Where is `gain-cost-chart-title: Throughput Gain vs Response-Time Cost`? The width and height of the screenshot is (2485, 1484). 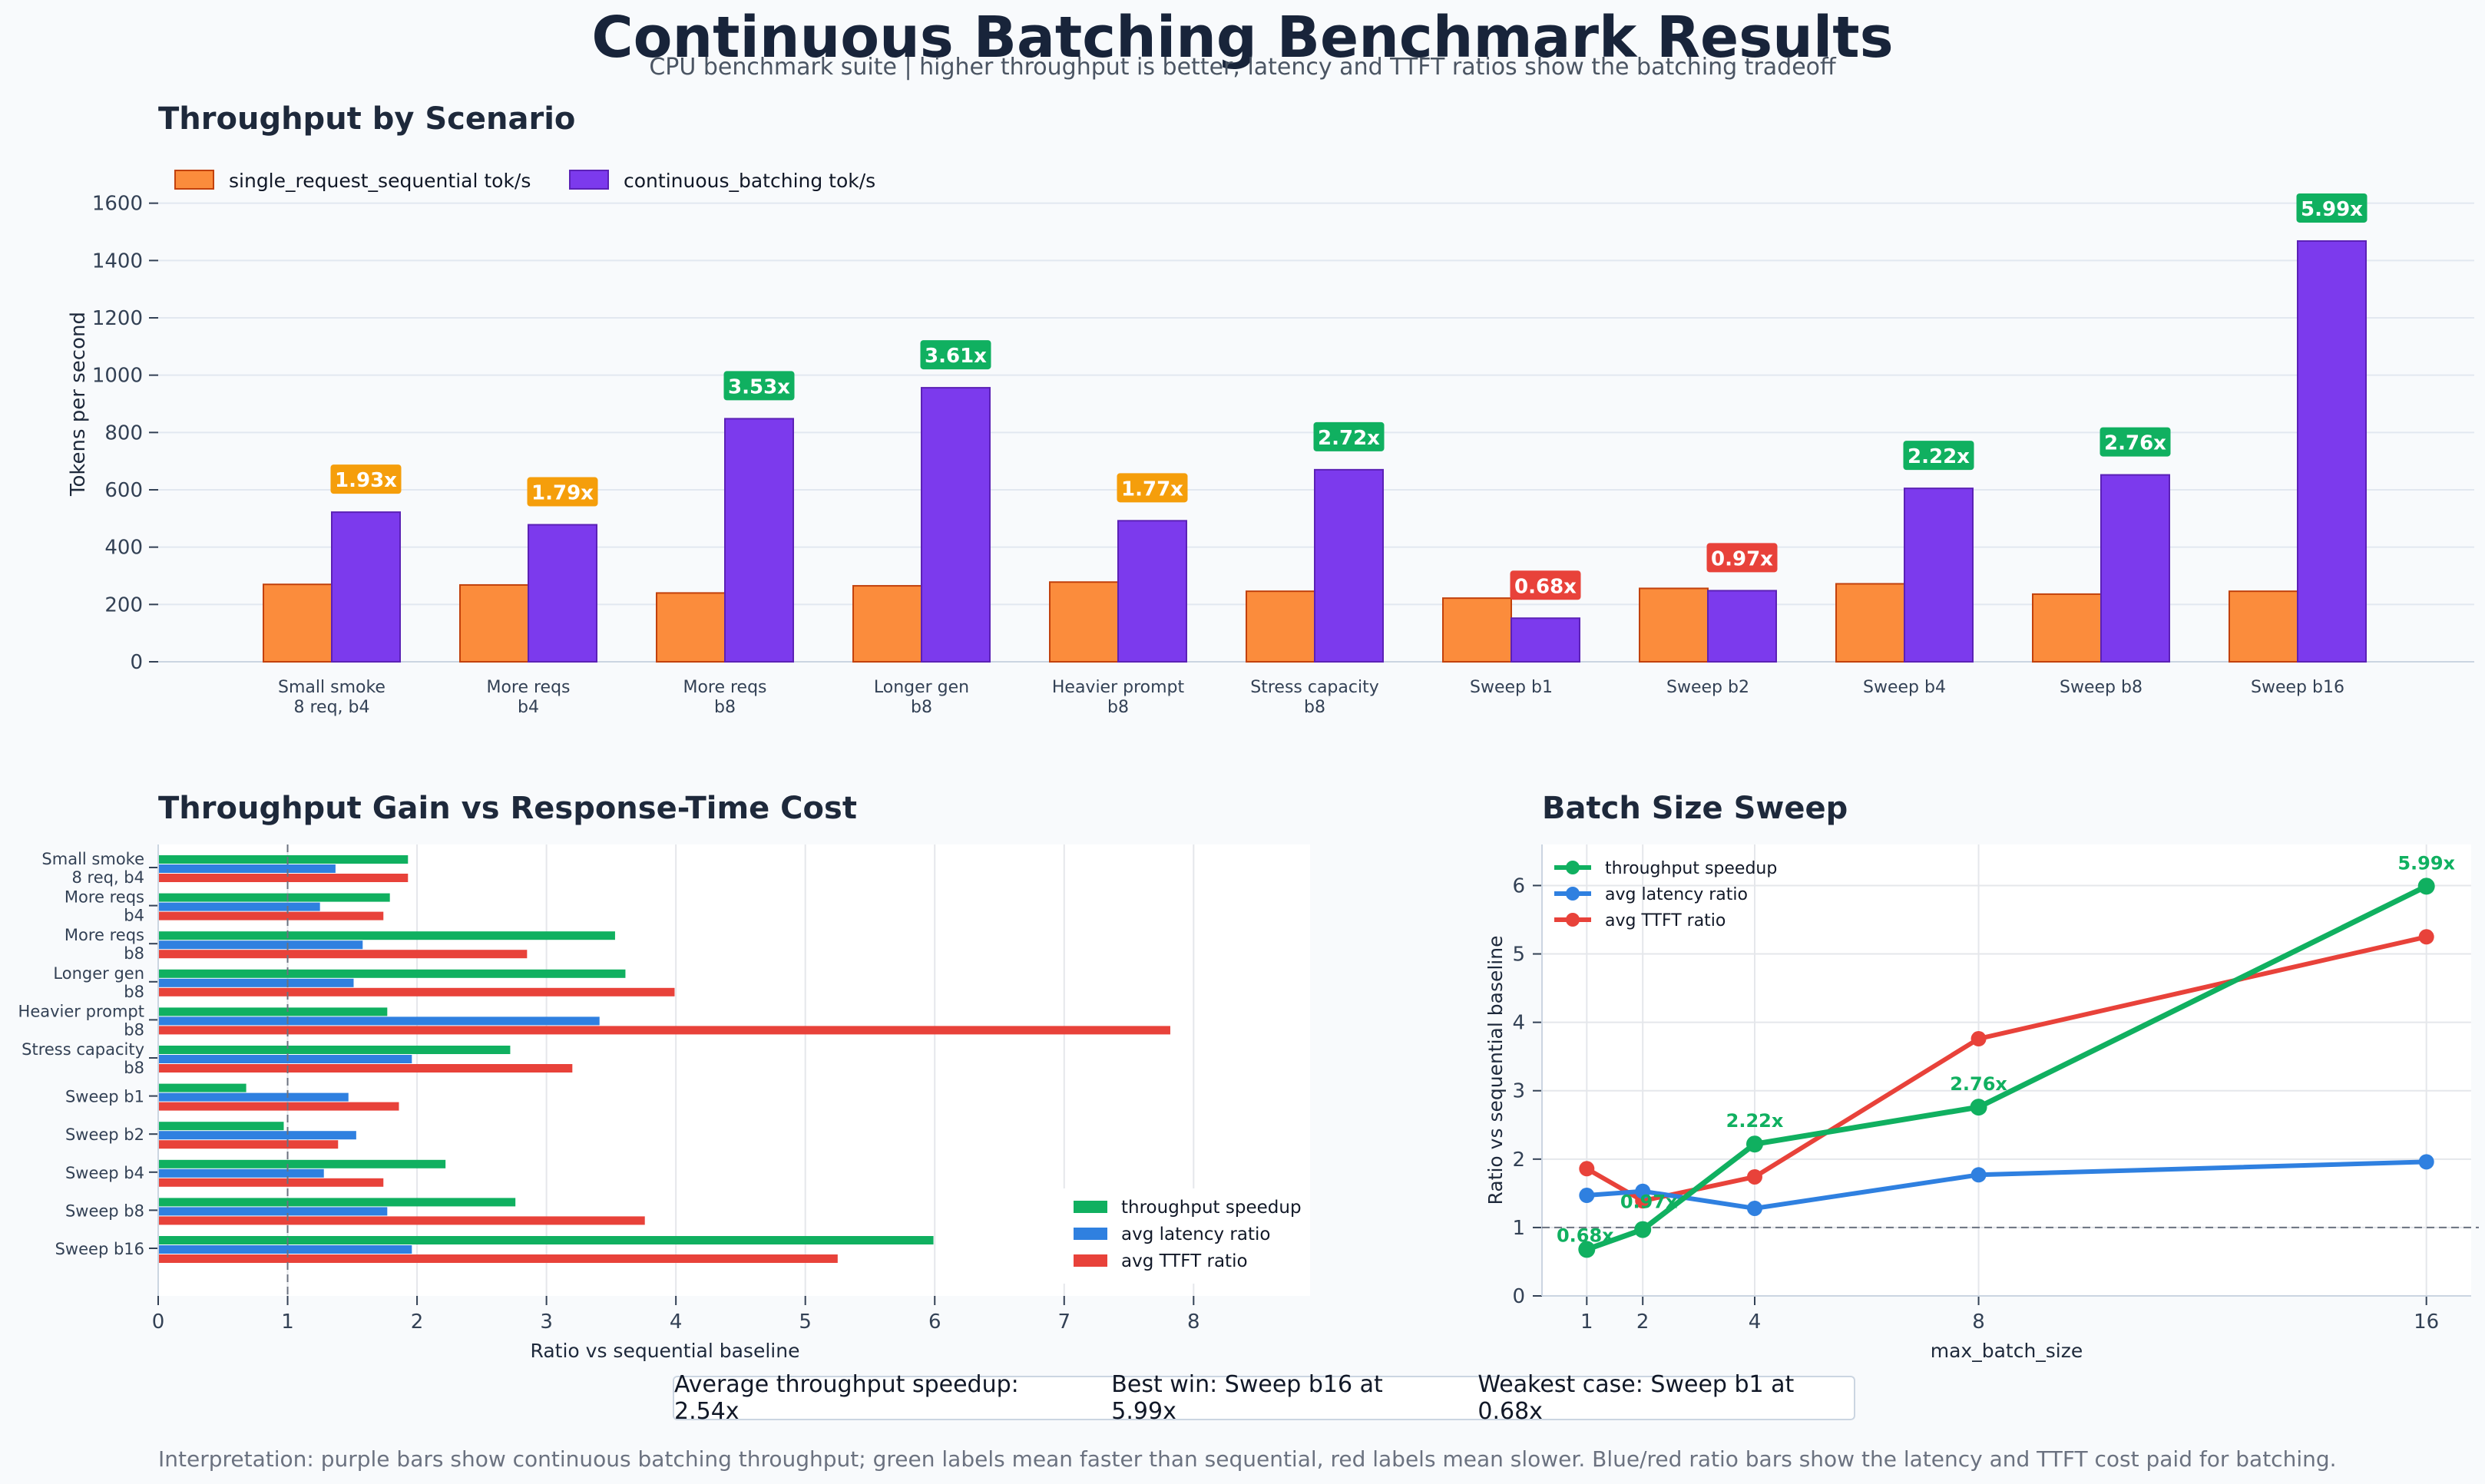 gain-cost-chart-title: Throughput Gain vs Response-Time Cost is located at coordinates (507, 808).